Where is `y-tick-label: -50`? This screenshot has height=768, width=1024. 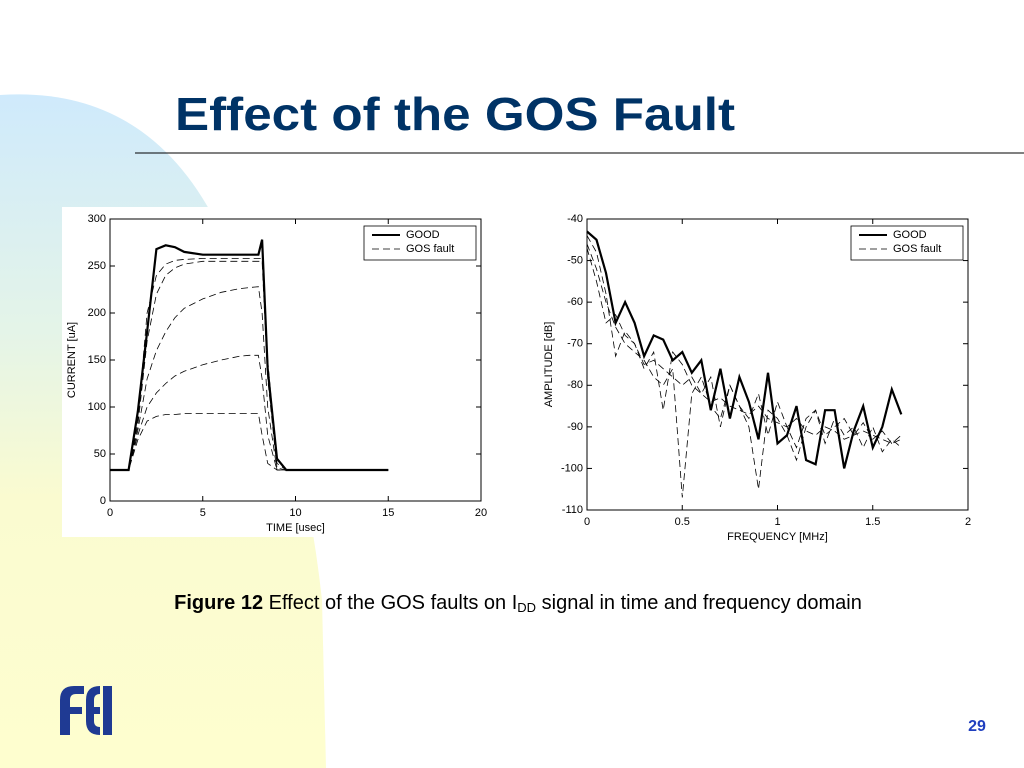
y-tick-label: -50 is located at coordinates (575, 260).